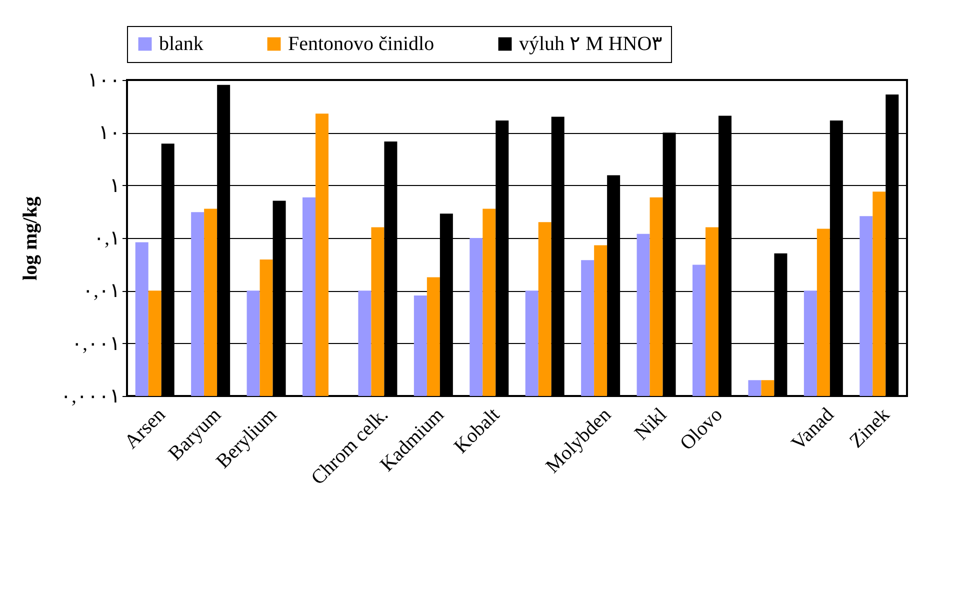  I want to click on legend-label: blank, so click(181, 44).